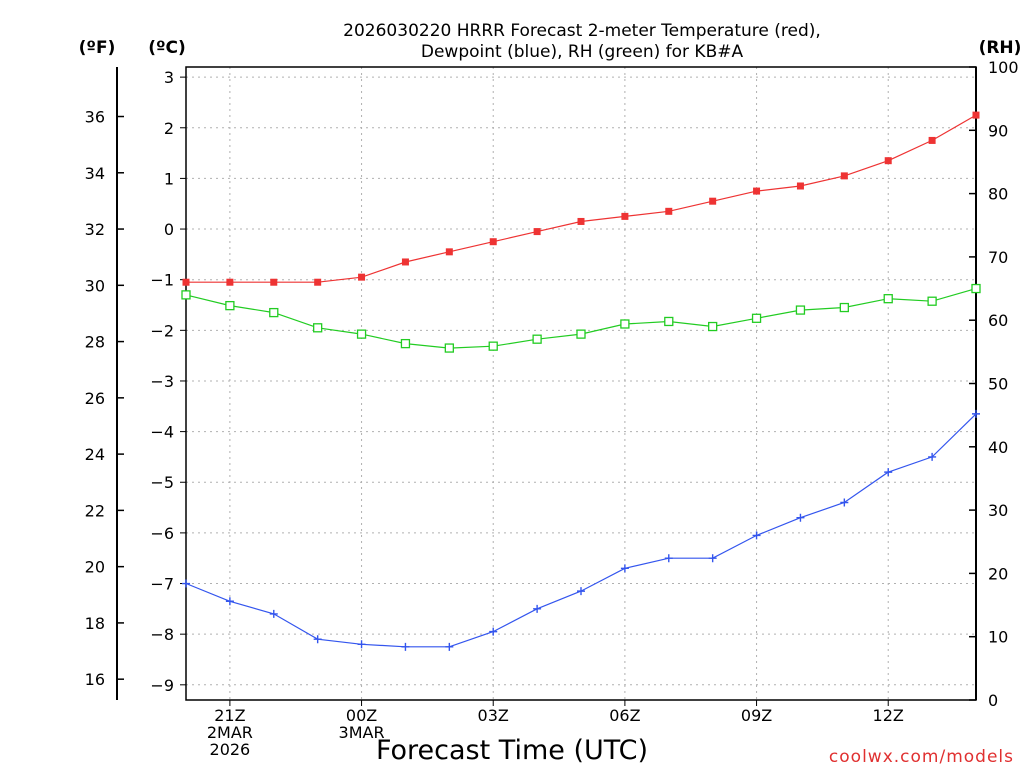 Image resolution: width=1024 pixels, height=768 pixels. What do you see at coordinates (493, 715) in the screenshot?
I see `time-tick-label: 03Z` at bounding box center [493, 715].